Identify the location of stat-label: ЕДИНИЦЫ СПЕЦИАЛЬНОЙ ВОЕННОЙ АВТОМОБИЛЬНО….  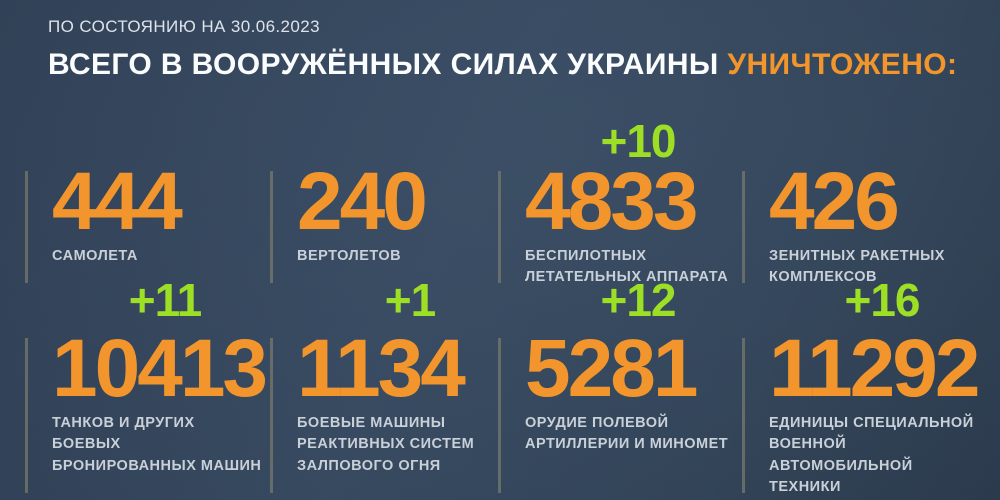
(871, 455).